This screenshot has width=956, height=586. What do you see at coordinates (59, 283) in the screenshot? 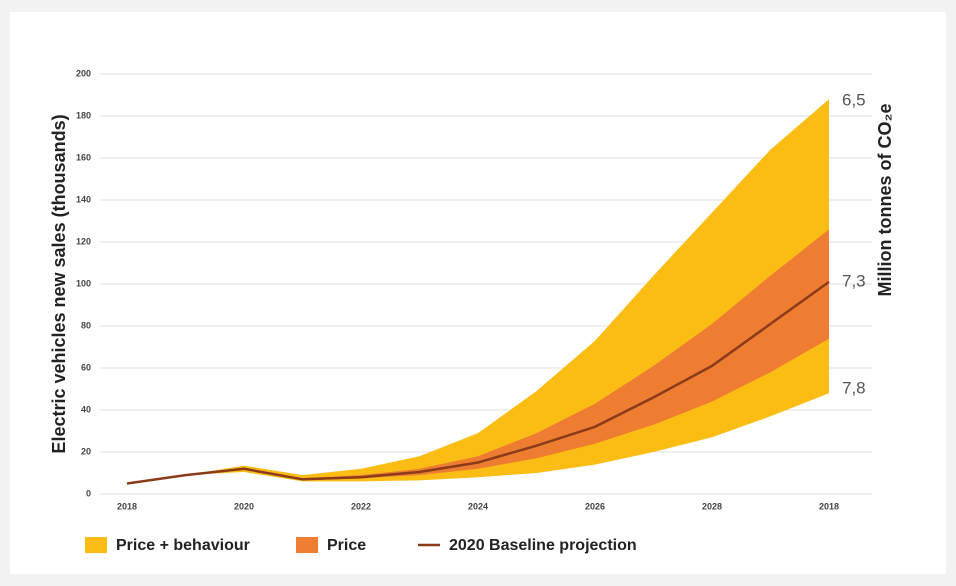
I see `y-axis-label: Electric vehicles new sales (thousands)` at bounding box center [59, 283].